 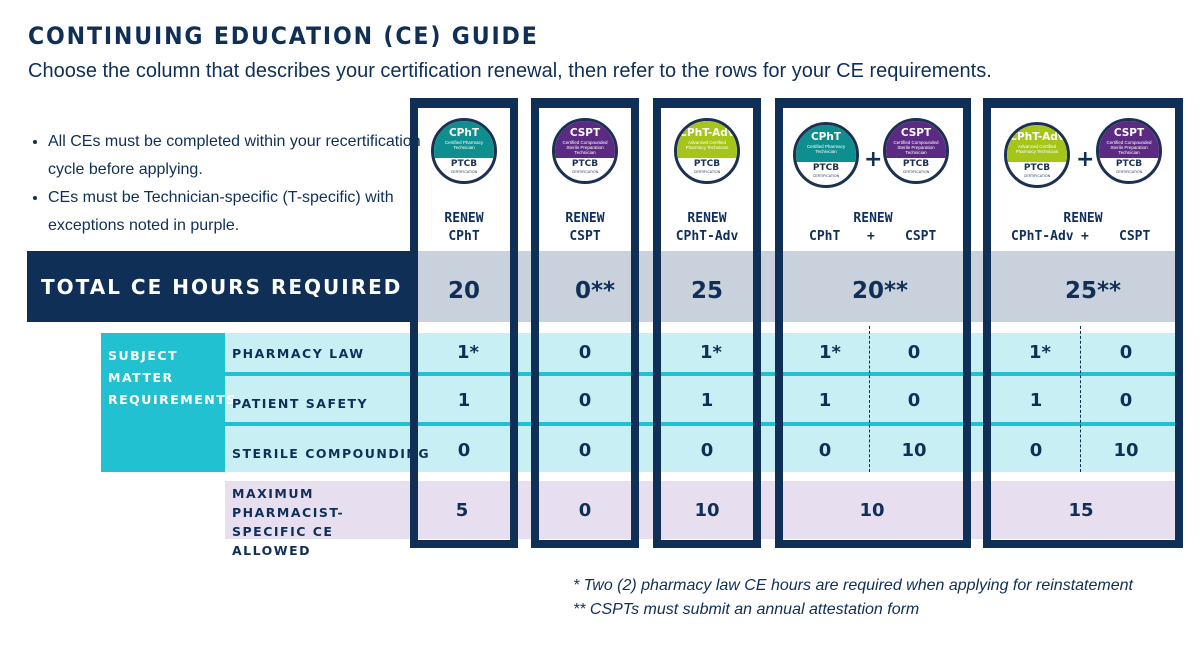 I want to click on row-band-patient-safety, so click(x=704, y=399).